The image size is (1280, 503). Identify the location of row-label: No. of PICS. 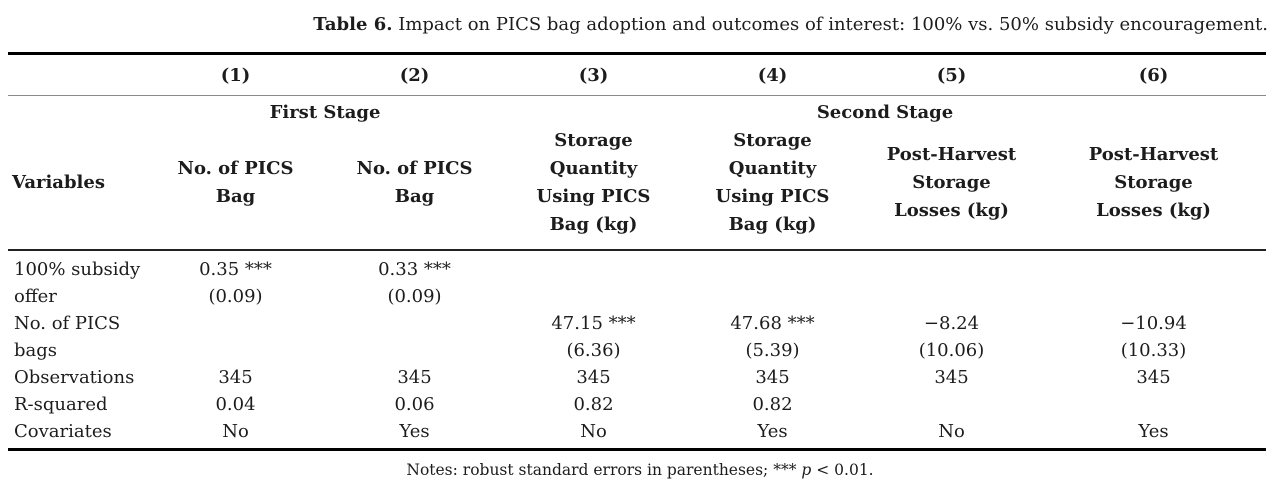
(67, 323).